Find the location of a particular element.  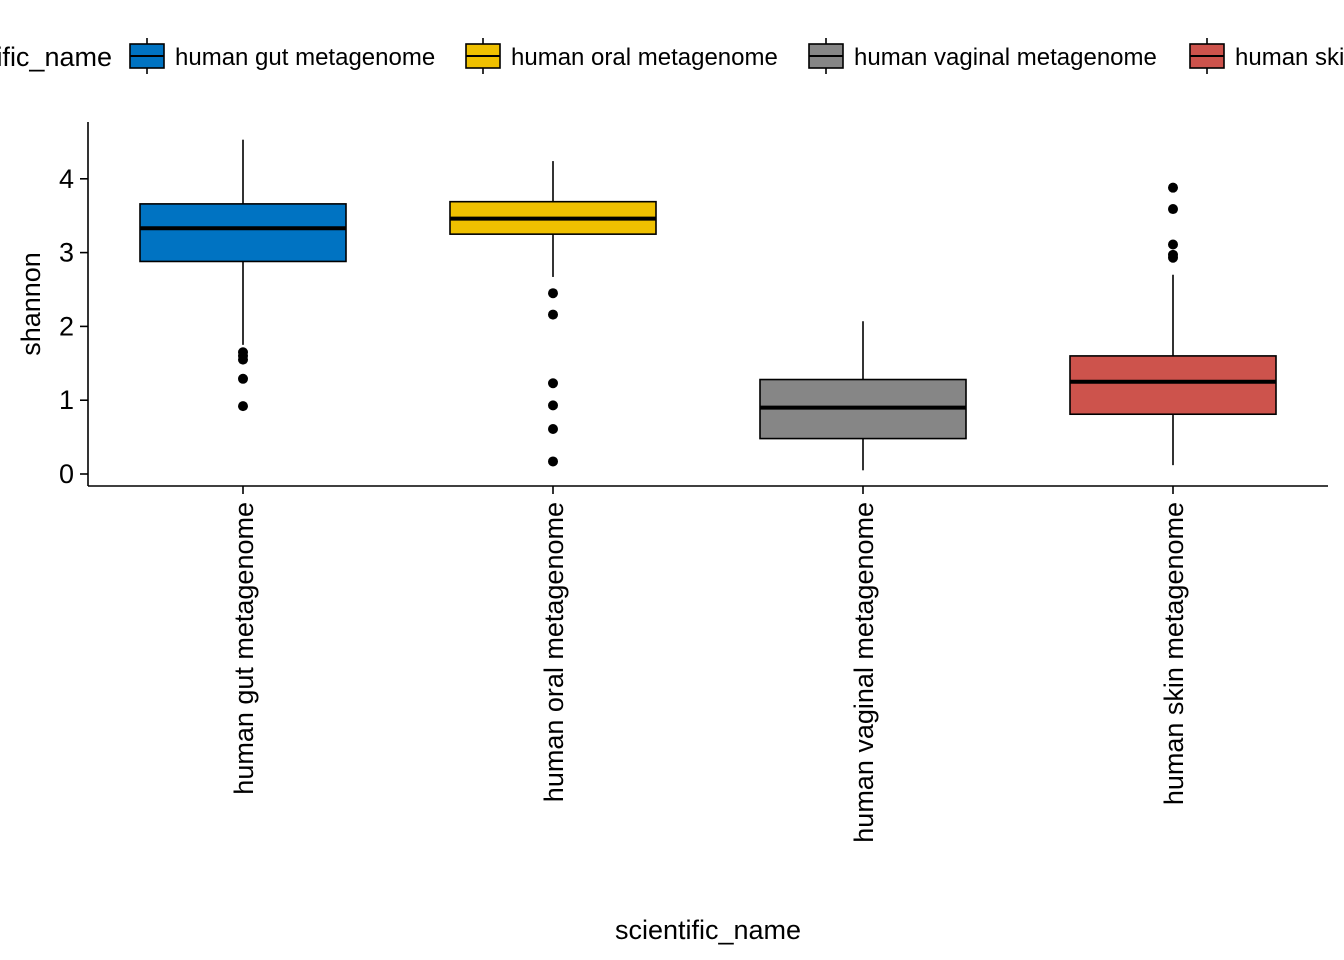

legend-item-3: human vaginal metagenome is located at coordinates (982, 56).